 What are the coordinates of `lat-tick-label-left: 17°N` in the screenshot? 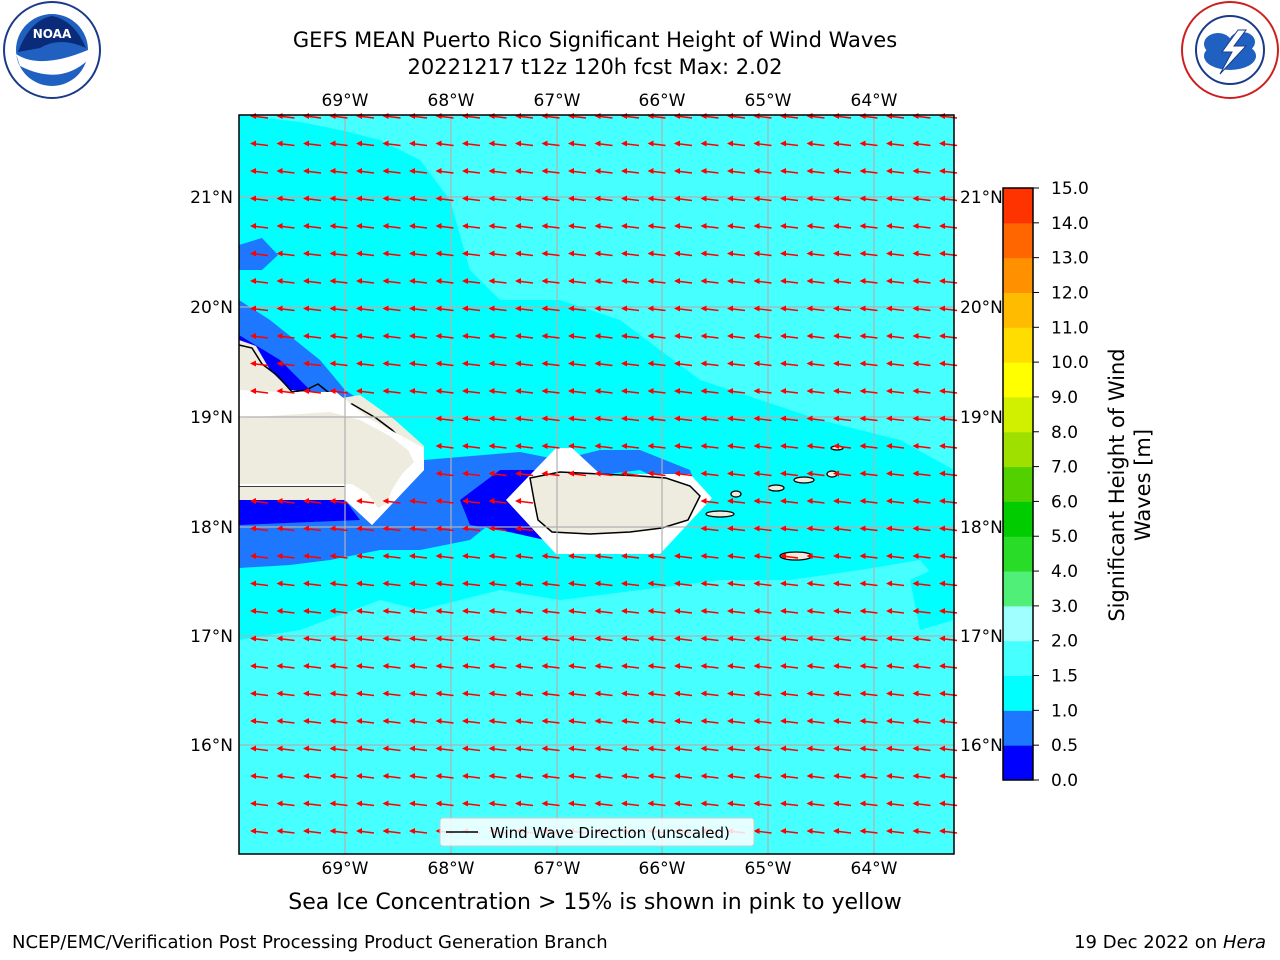 It's located at (211, 637).